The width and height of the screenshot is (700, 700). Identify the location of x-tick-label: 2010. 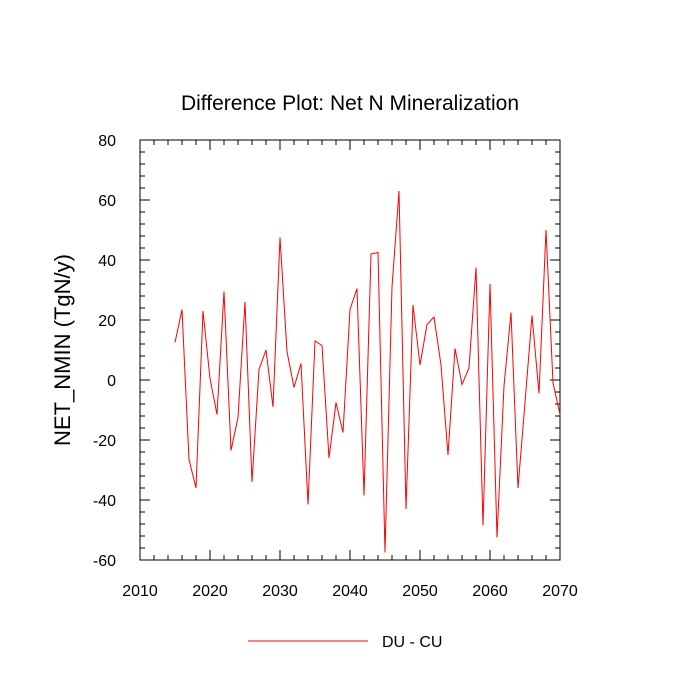
(140, 591).